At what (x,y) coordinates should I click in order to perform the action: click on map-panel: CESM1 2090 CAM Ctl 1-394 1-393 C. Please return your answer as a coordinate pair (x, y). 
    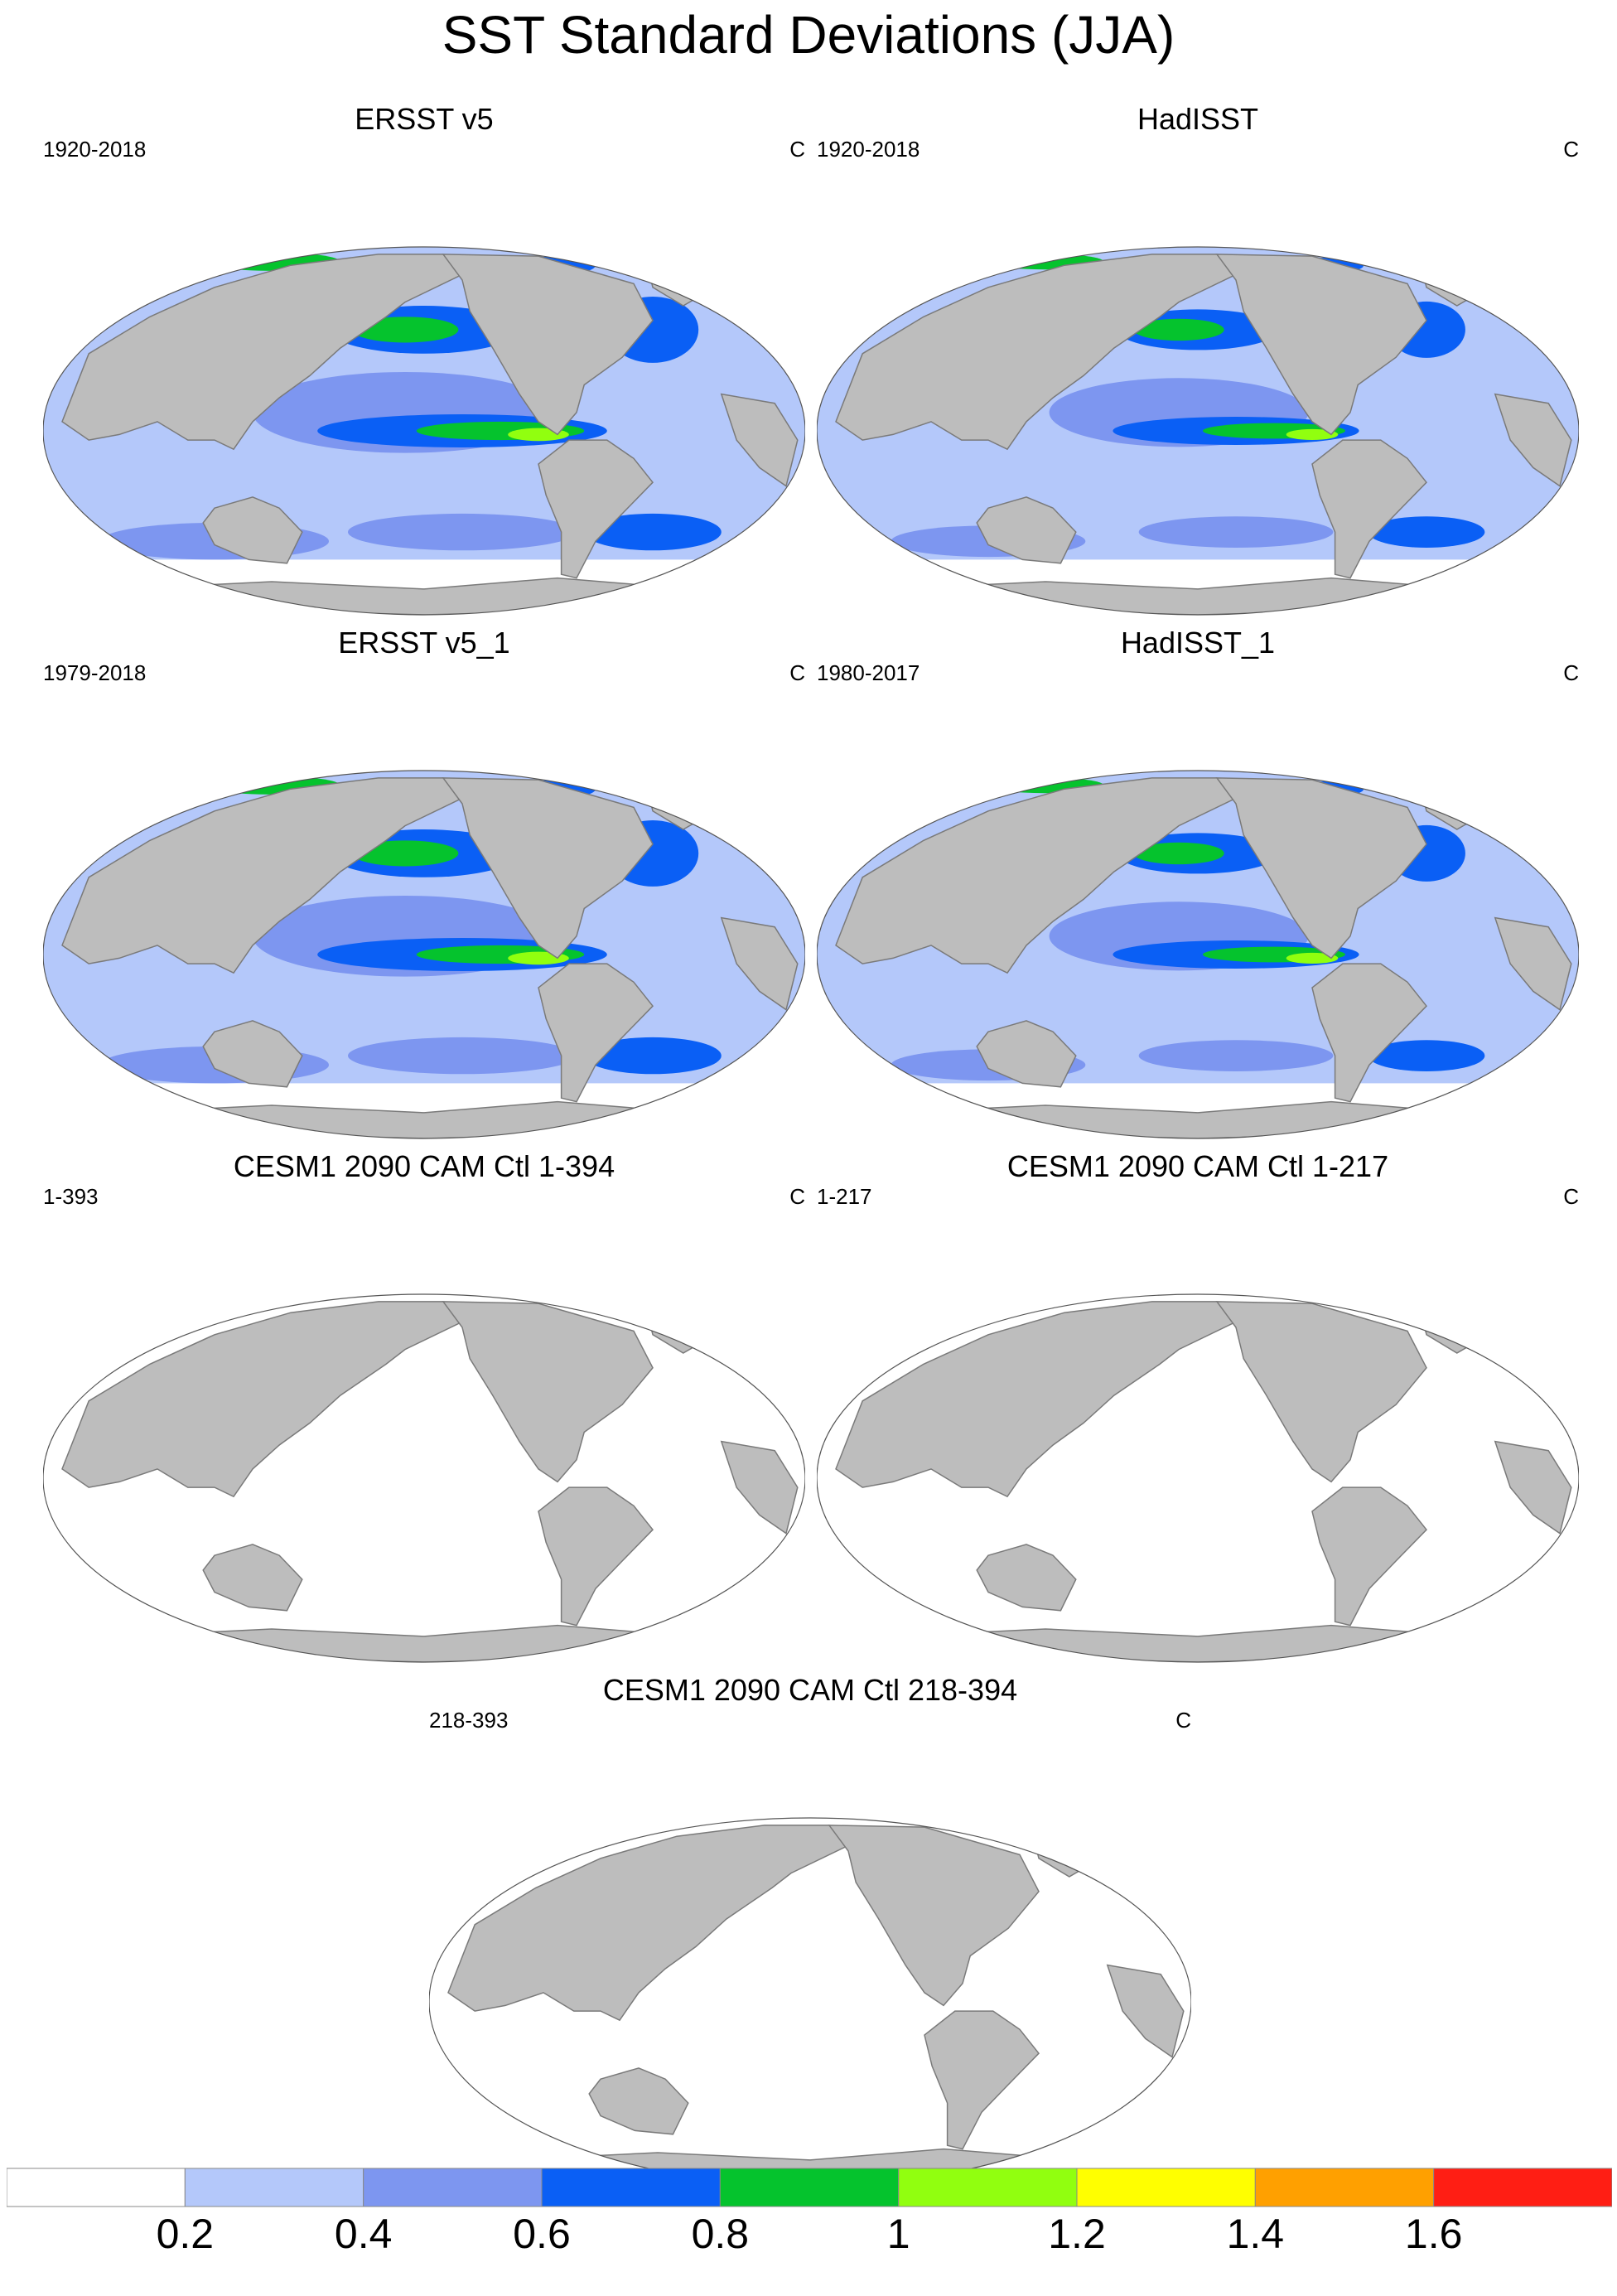
    Looking at the image, I should click on (424, 1413).